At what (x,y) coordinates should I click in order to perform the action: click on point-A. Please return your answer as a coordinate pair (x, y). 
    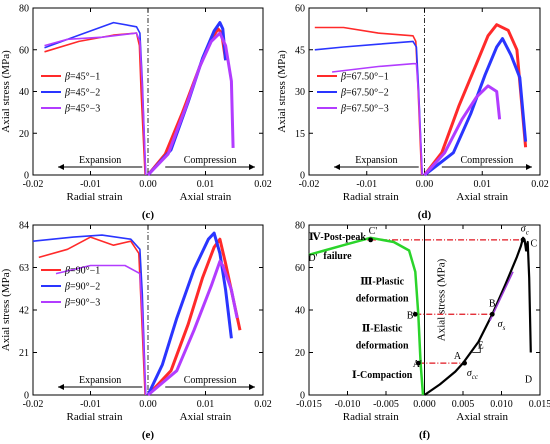
    Looking at the image, I should click on (464, 363).